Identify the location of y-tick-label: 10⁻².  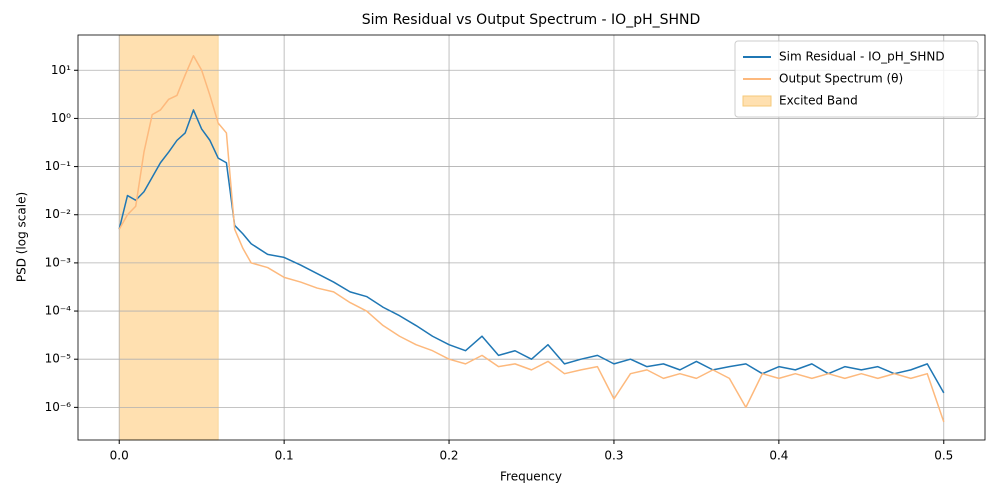
(58, 214).